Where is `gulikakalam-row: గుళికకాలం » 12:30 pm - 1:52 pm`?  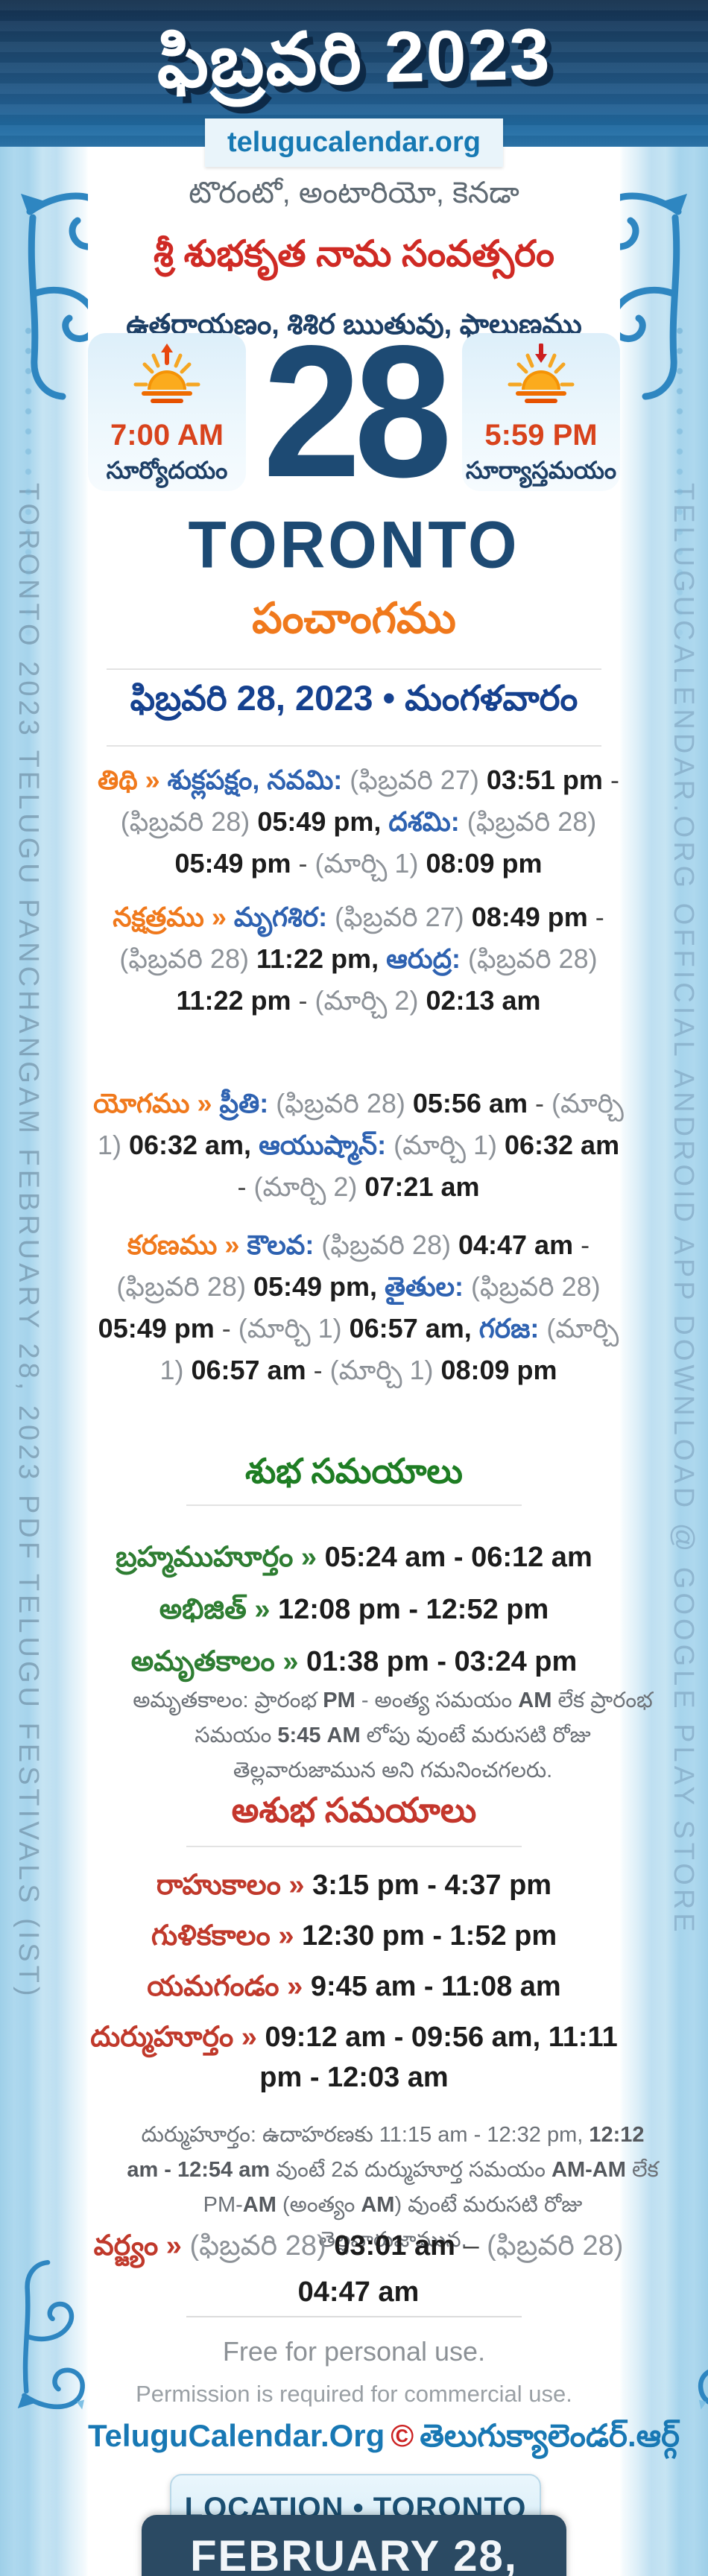 gulikakalam-row: గుళికకాలం » 12:30 pm - 1:52 pm is located at coordinates (354, 1936).